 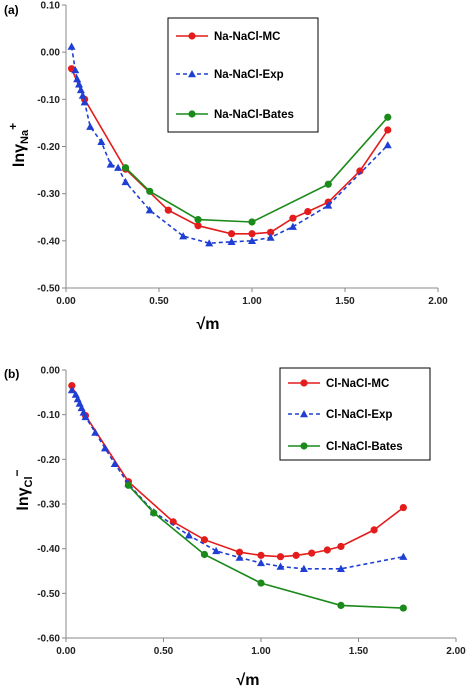 I want to click on series-na-nacl-bates, so click(x=256, y=169).